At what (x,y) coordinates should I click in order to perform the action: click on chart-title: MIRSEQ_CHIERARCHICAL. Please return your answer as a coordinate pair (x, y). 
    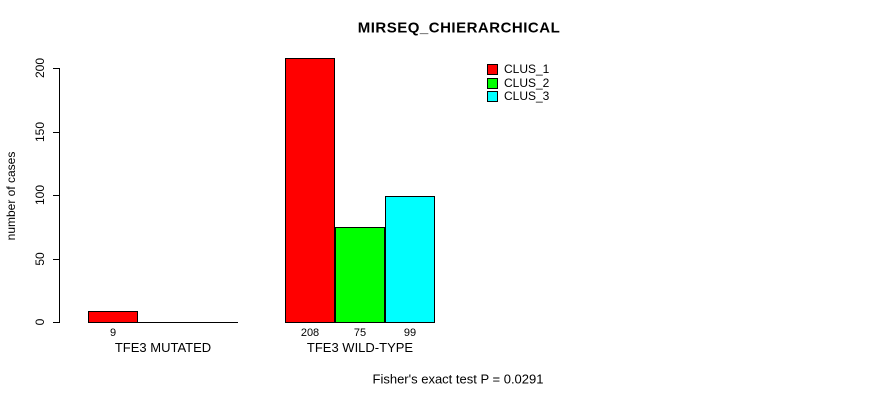
    Looking at the image, I should click on (459, 28).